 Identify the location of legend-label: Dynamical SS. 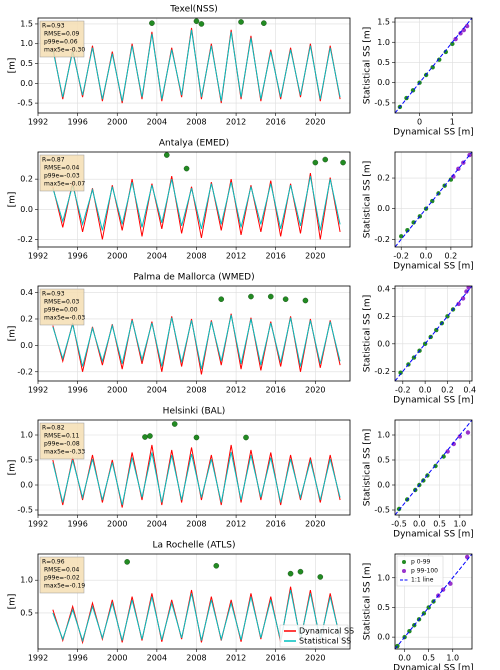
(326, 631).